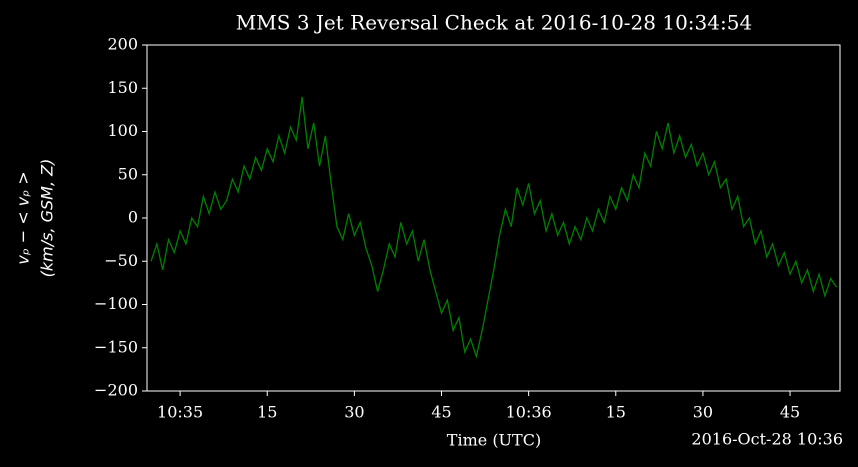  What do you see at coordinates (767, 439) in the screenshot?
I see `date-label: 2016-Oct-28 10:36` at bounding box center [767, 439].